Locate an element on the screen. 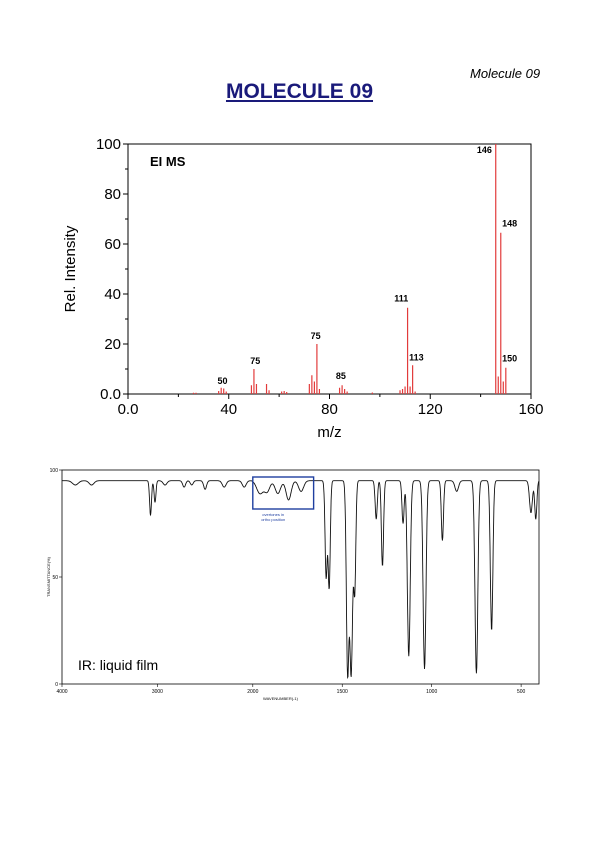  ms-peak-label: 50 is located at coordinates (222, 381).